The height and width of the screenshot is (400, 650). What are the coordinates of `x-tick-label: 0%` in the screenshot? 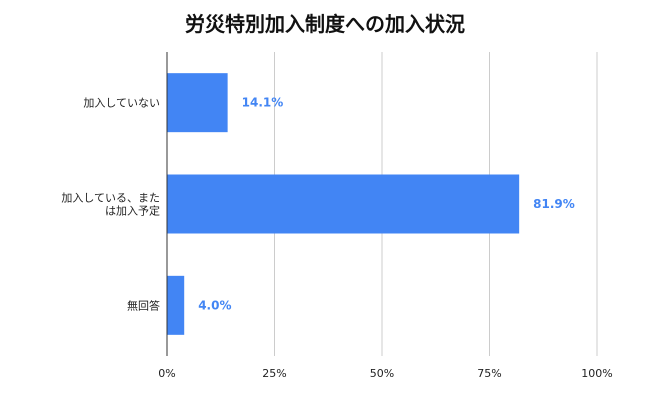 It's located at (166, 373).